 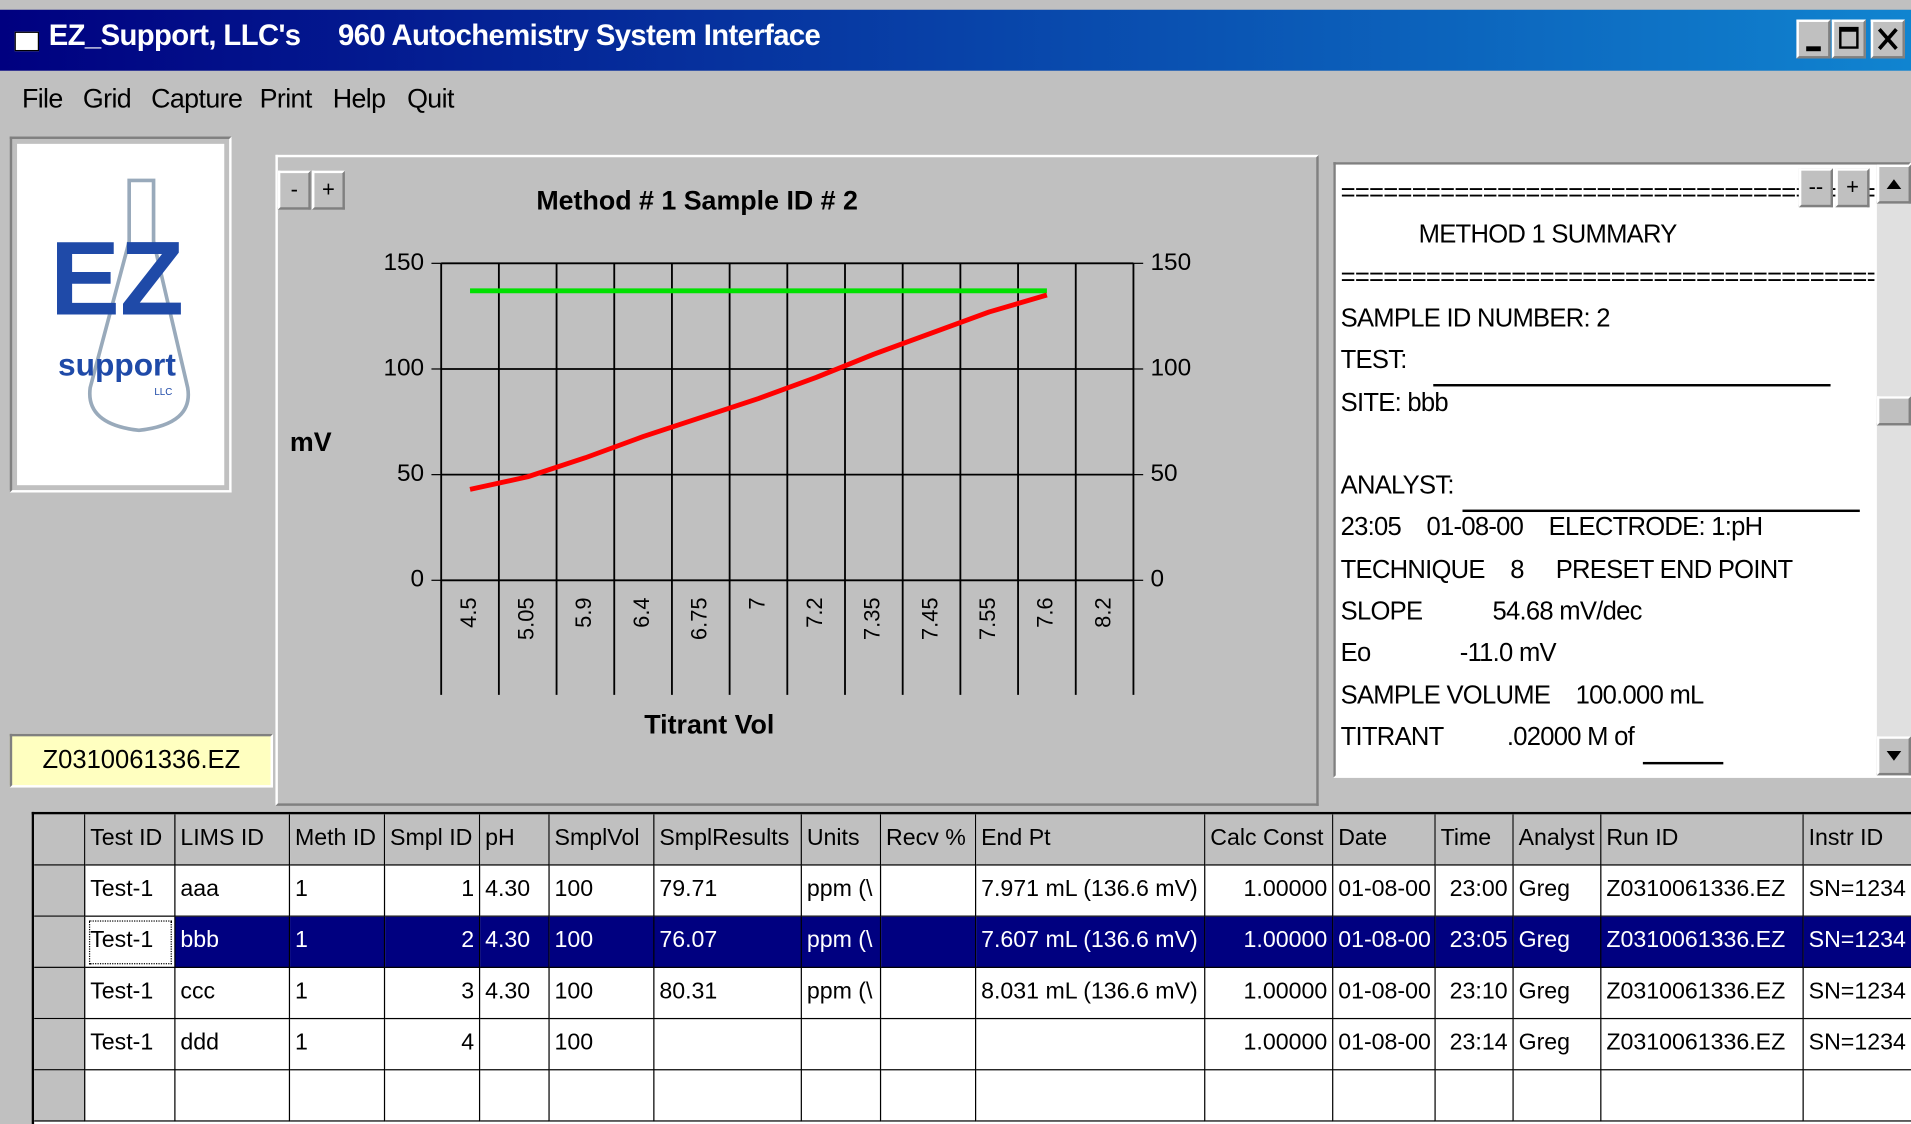 I want to click on table-cell: aaa, so click(x=233, y=891).